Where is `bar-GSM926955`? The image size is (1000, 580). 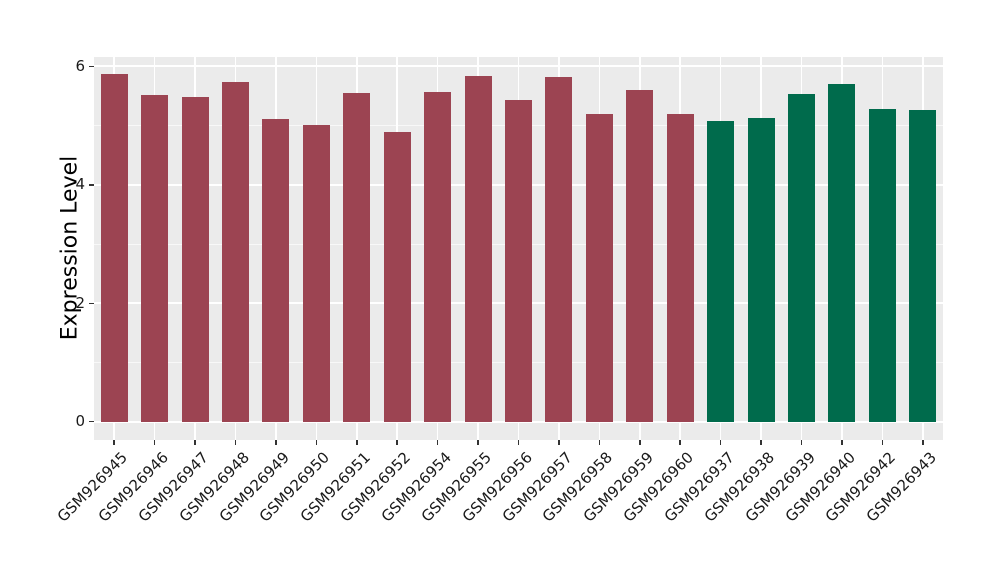 bar-GSM926955 is located at coordinates (478, 248).